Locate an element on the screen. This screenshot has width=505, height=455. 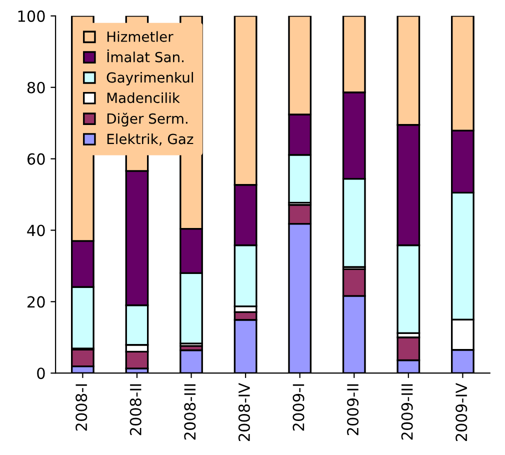
legend-label: Elektrik, Gaz is located at coordinates (150, 139).